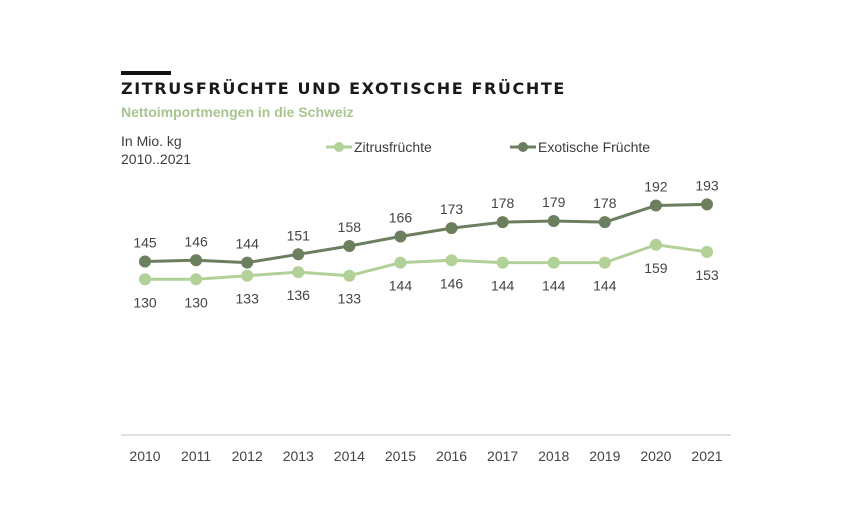 The image size is (841, 516). What do you see at coordinates (299, 295) in the screenshot?
I see `data-label-zitrus: 136` at bounding box center [299, 295].